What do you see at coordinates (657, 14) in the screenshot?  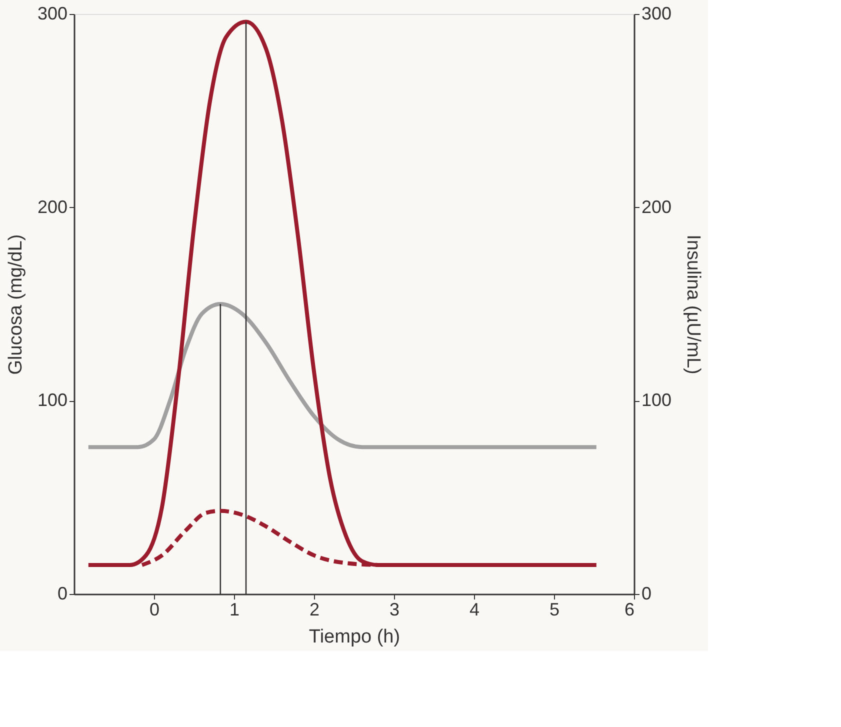 I see `y2-tick-label: 300` at bounding box center [657, 14].